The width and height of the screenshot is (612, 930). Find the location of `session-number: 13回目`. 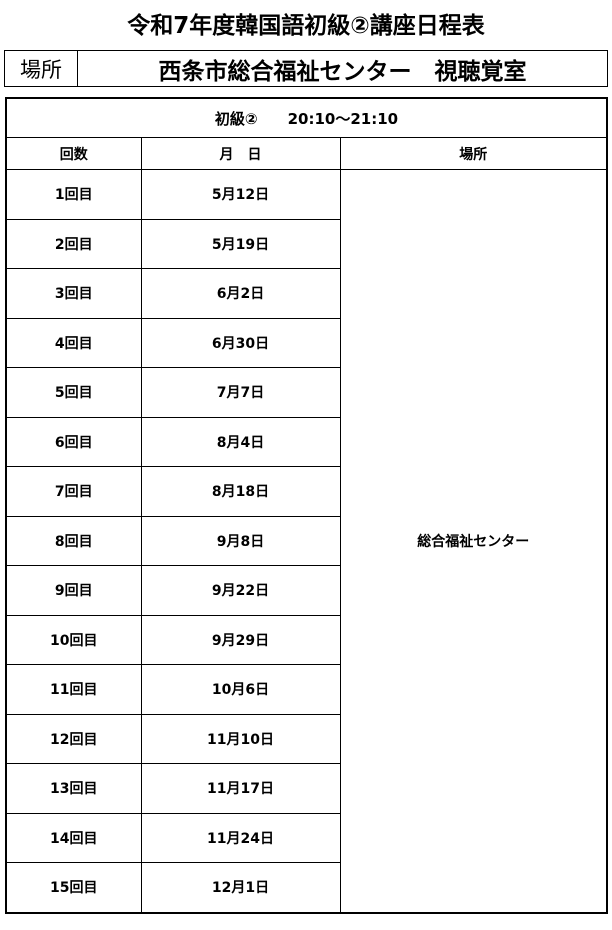

session-number: 13回目 is located at coordinates (73, 788).